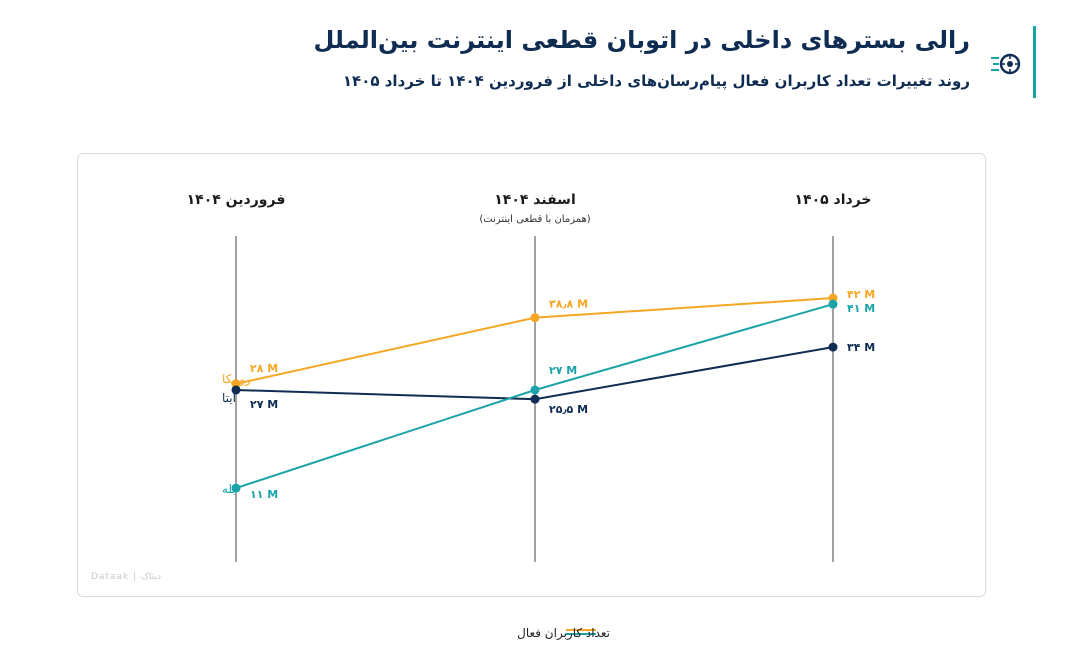  I want to click on data-label: ۲۵٫۵ M, so click(568, 409).